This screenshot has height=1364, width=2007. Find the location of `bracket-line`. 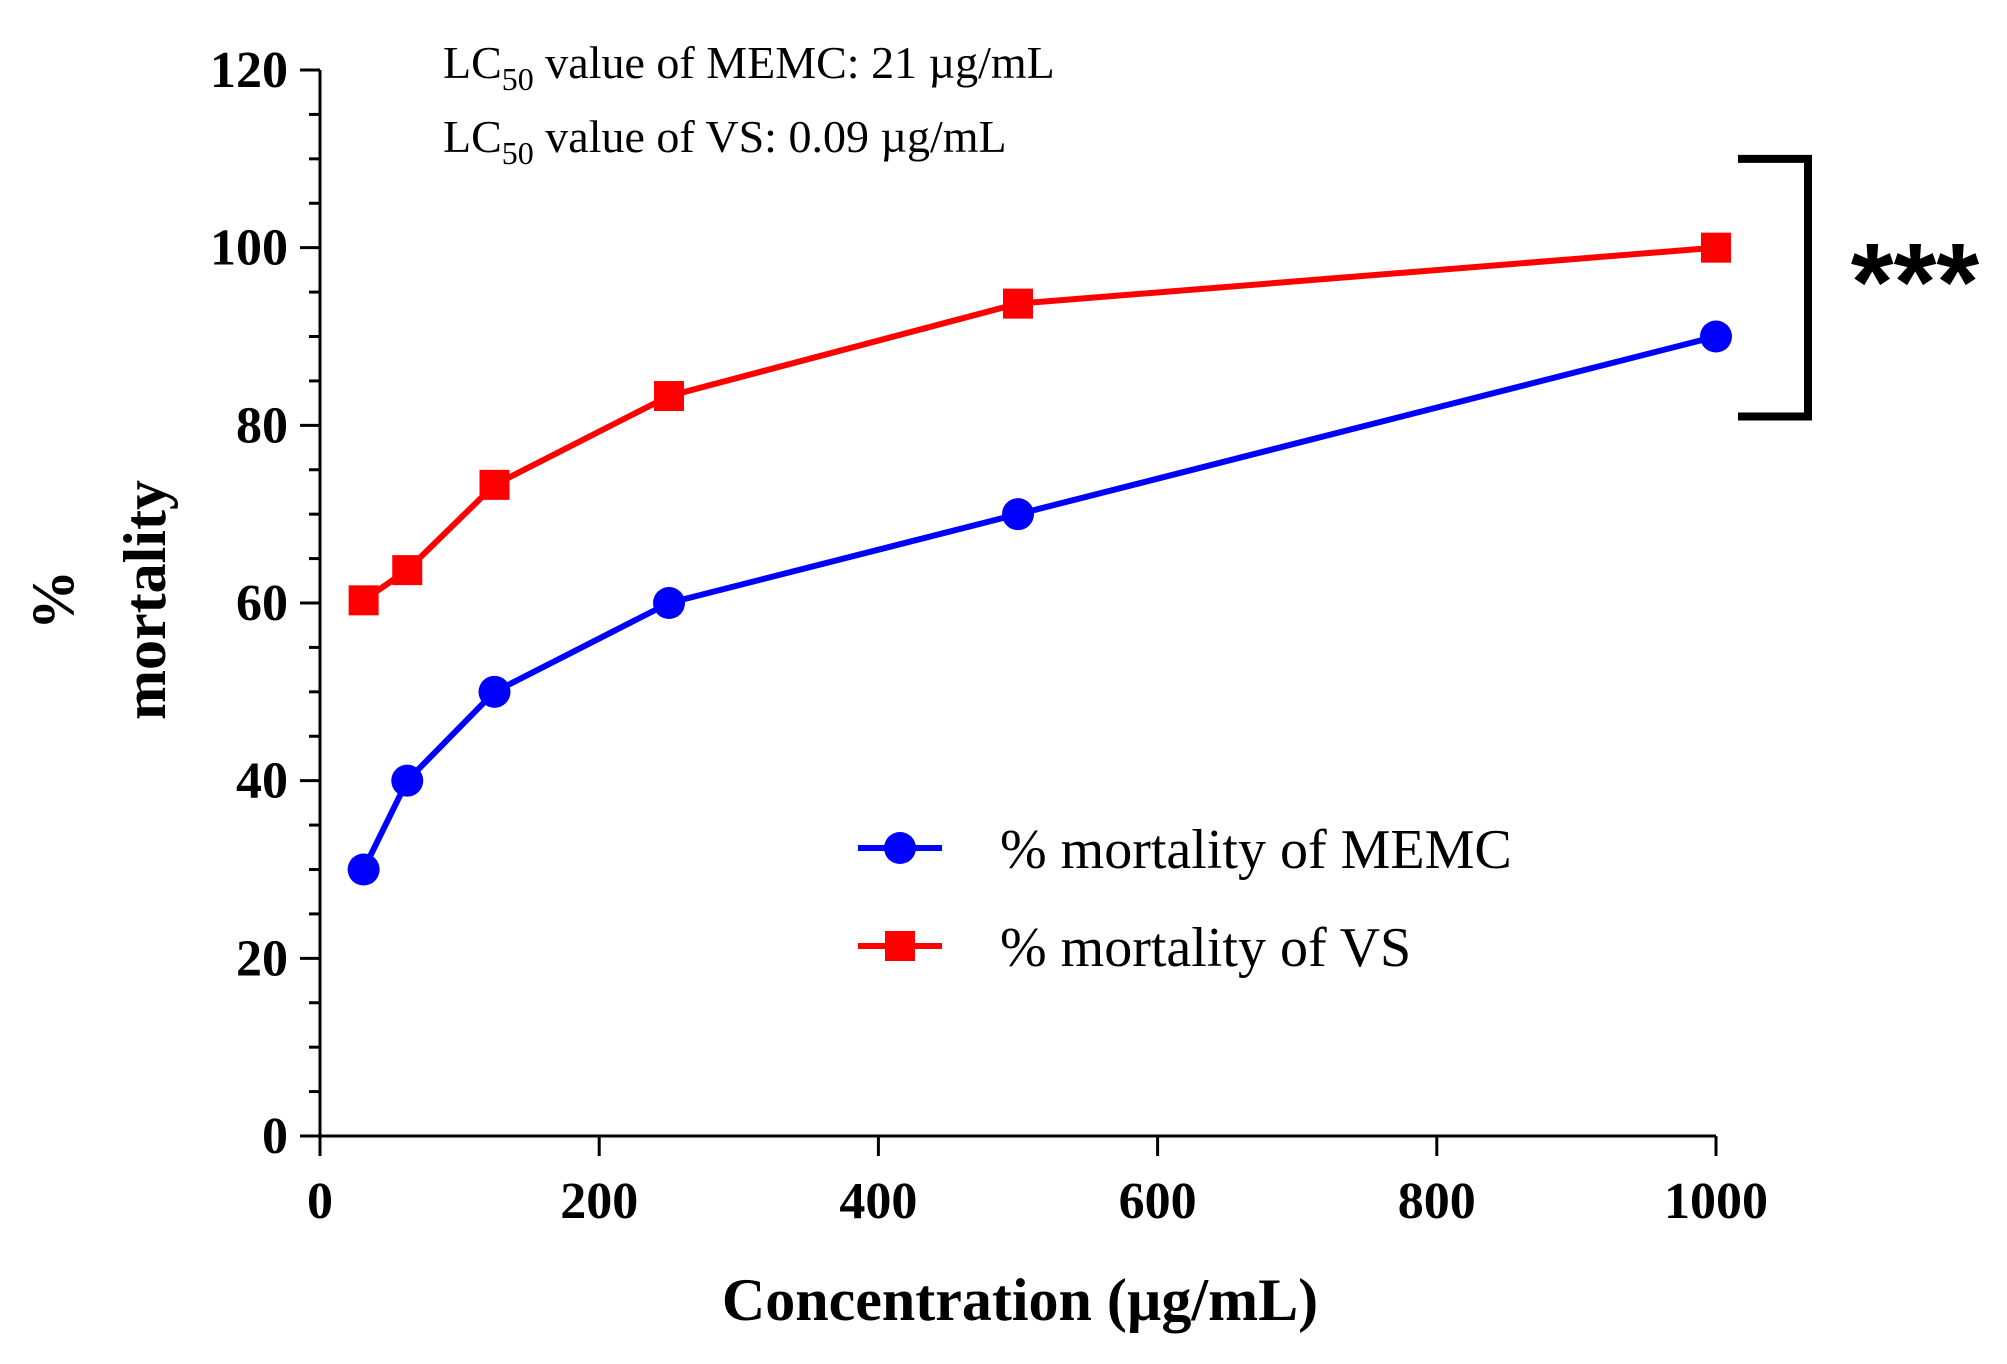

bracket-line is located at coordinates (1775, 287).